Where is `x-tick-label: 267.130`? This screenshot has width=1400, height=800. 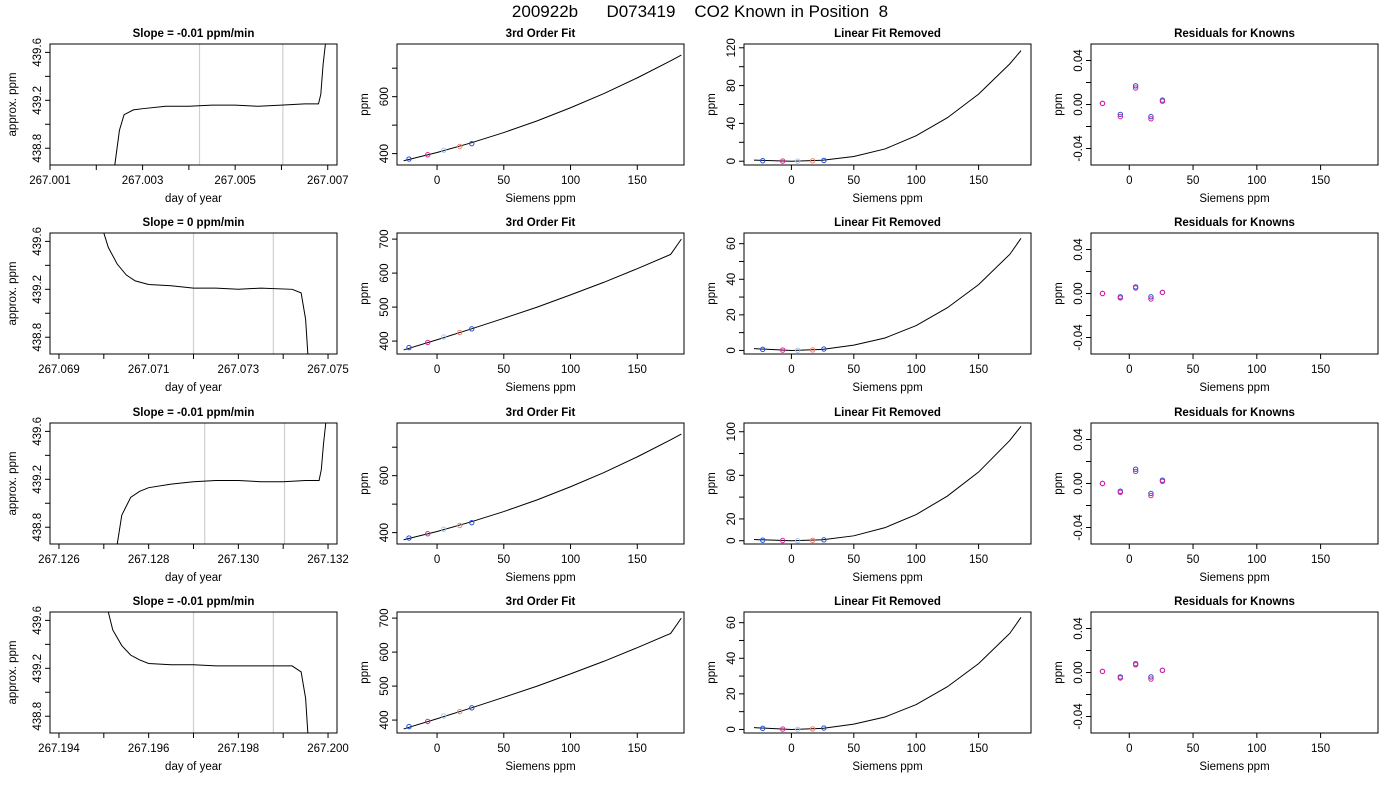 x-tick-label: 267.130 is located at coordinates (239, 560).